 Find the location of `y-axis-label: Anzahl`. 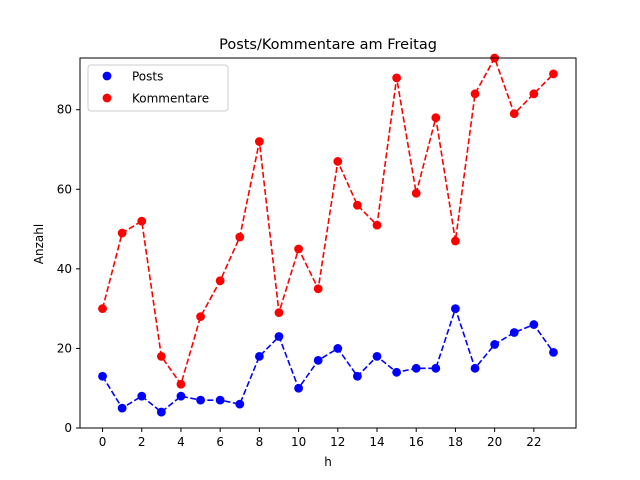

y-axis-label: Anzahl is located at coordinates (39, 244).